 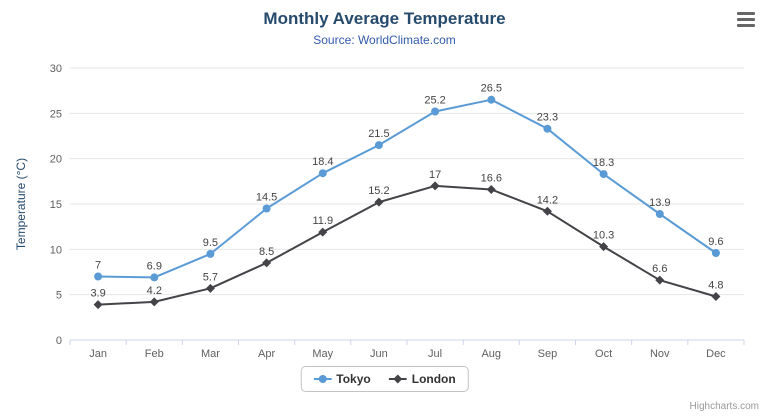 I want to click on chart-subtitle: Source: WorldClimate.com, so click(x=384, y=40).